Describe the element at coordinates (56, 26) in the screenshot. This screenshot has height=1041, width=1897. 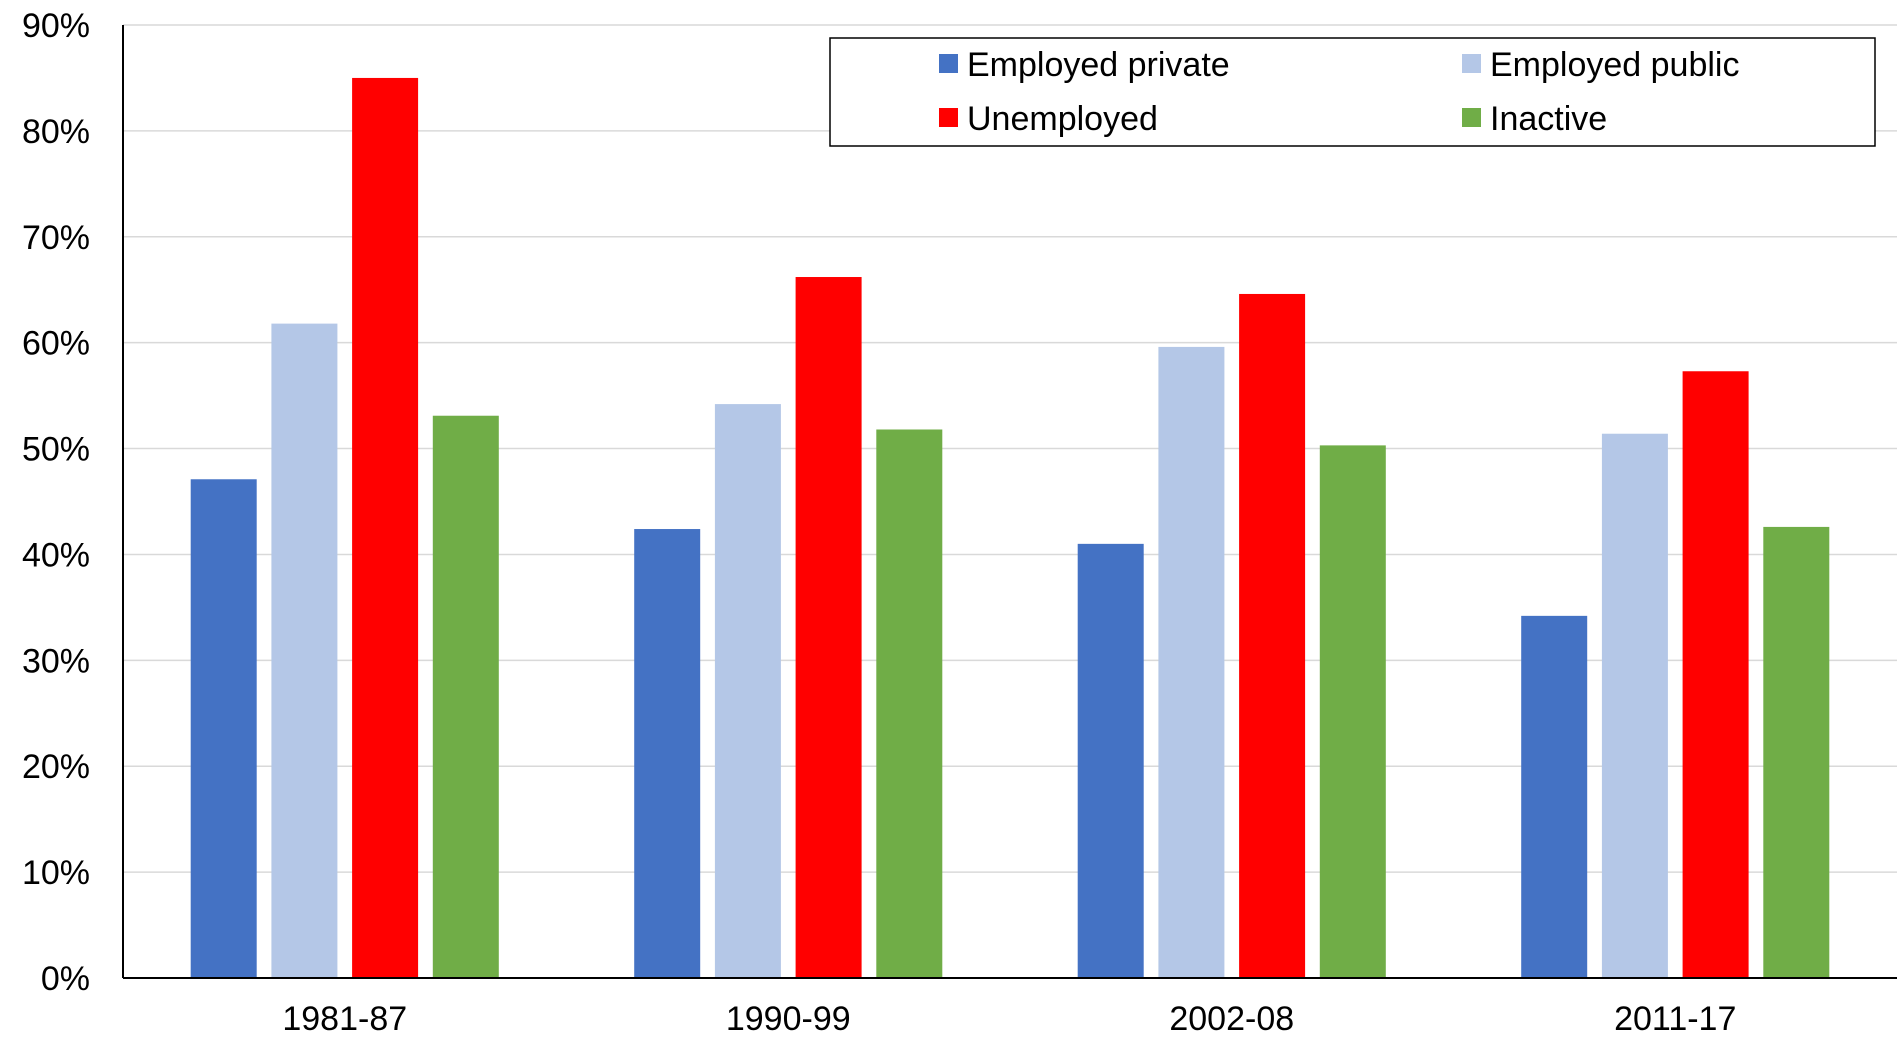
I see `y-tick-label: 90%` at that location.